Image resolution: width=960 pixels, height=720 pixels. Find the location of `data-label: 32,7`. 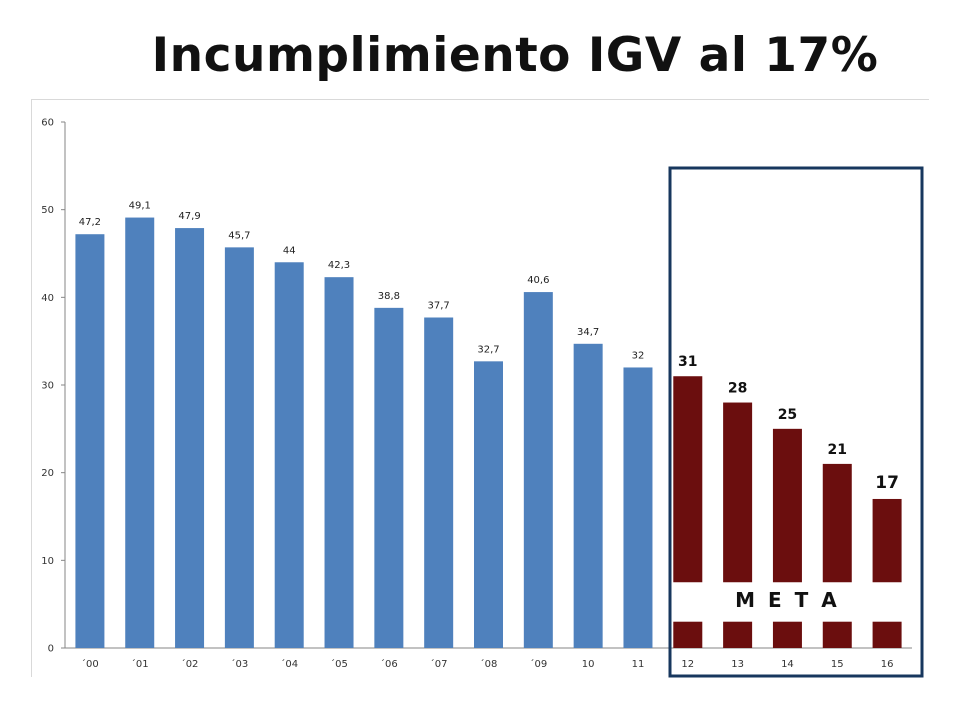

data-label: 32,7 is located at coordinates (488, 349).